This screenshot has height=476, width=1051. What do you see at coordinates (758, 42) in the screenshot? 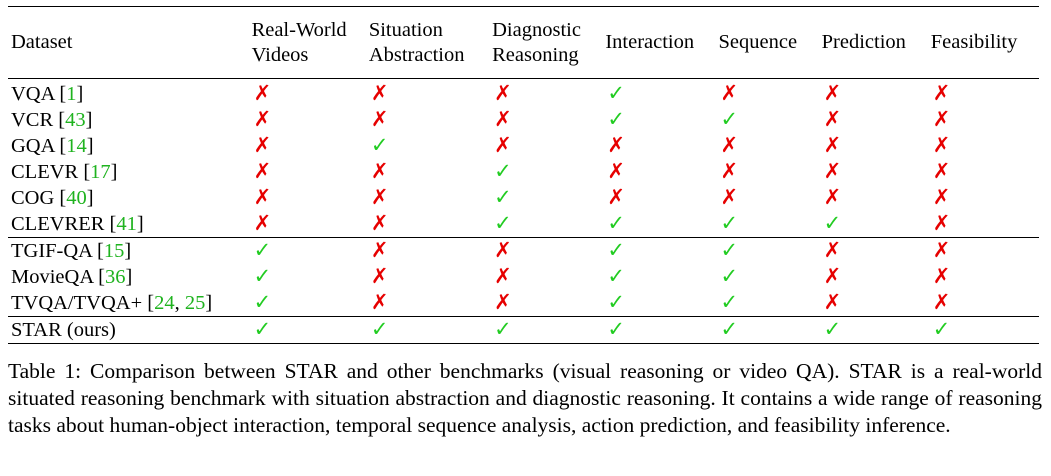
I see `column-header-label: Sequence` at bounding box center [758, 42].